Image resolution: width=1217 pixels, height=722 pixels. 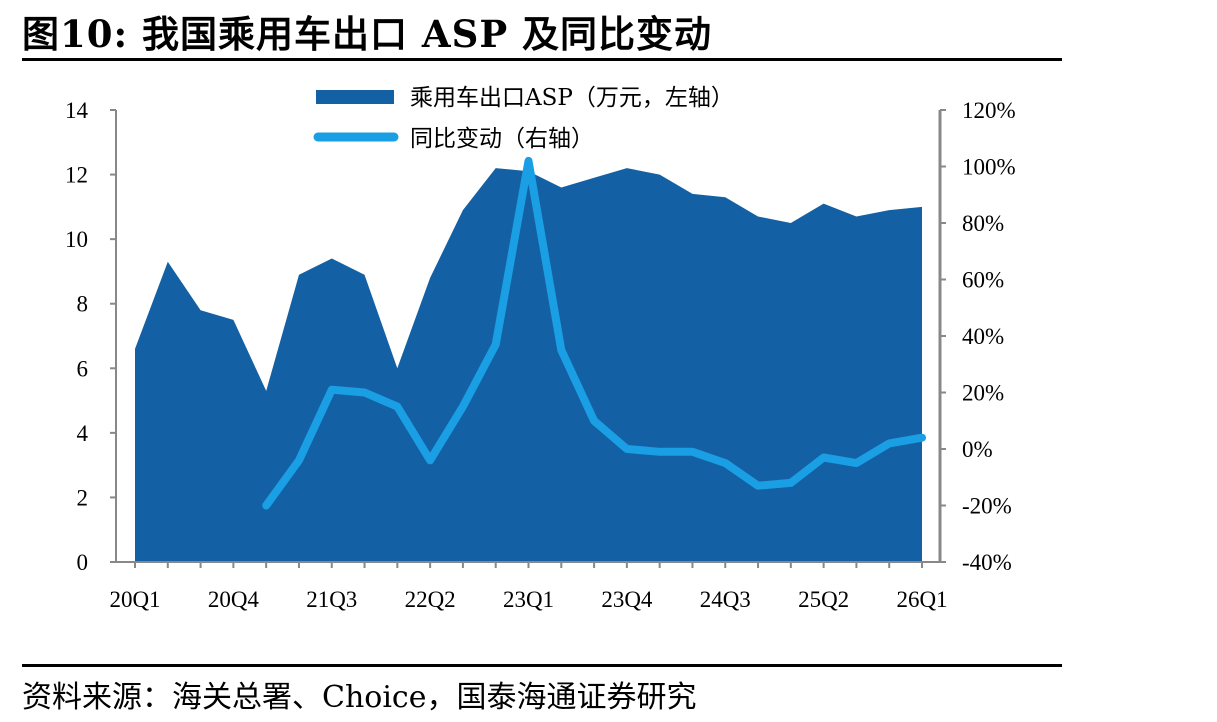 I want to click on right-tick-label: 40%, so click(x=983, y=336).